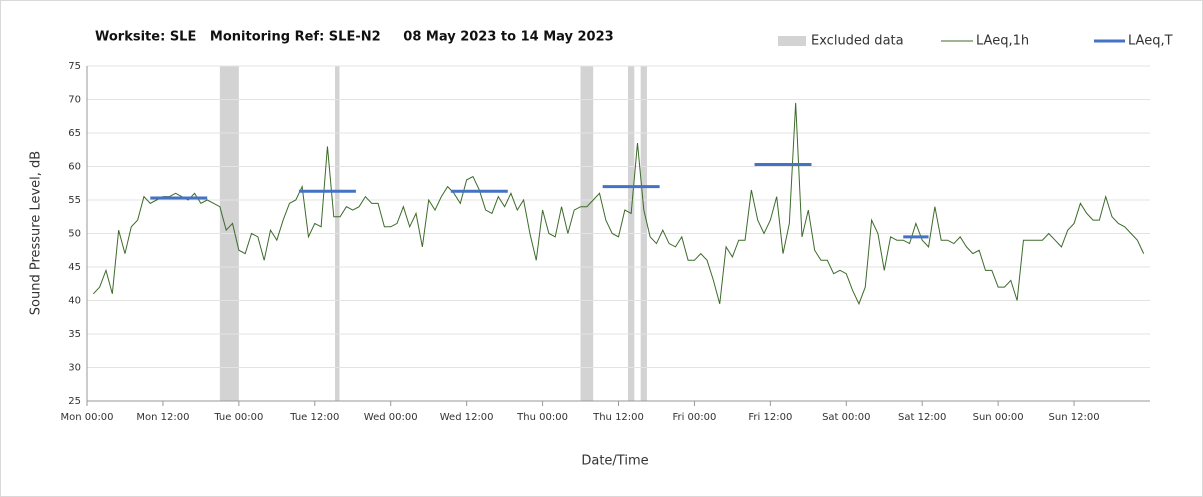  Describe the element at coordinates (1074, 417) in the screenshot. I see `x-tick-label: Sun 12:00` at that location.